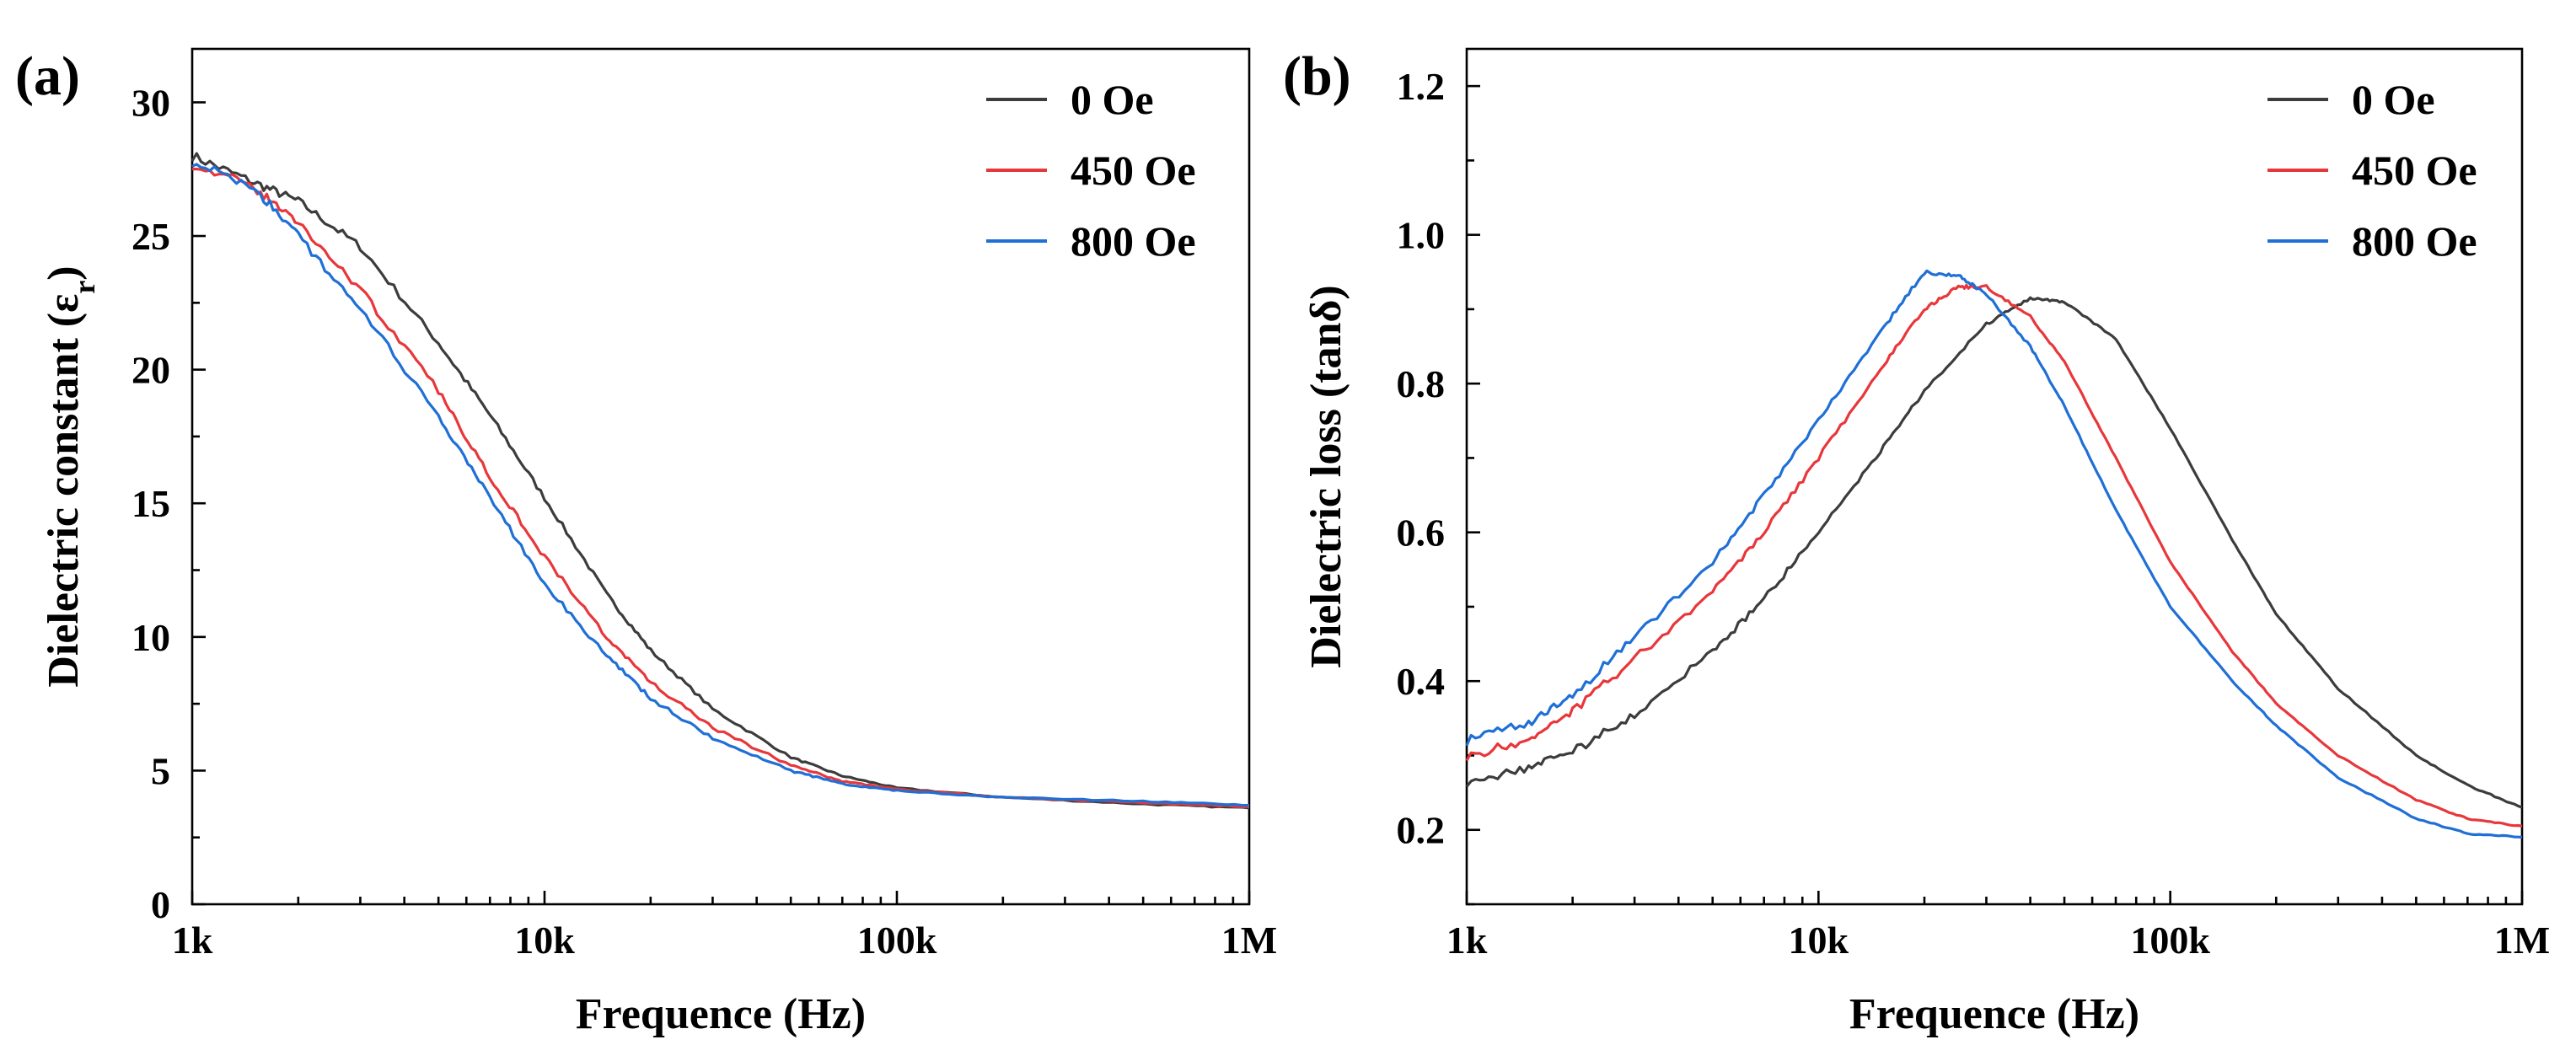 This screenshot has height=1061, width=2576. What do you see at coordinates (150, 637) in the screenshot?
I see `y-tick-label: 10` at bounding box center [150, 637].